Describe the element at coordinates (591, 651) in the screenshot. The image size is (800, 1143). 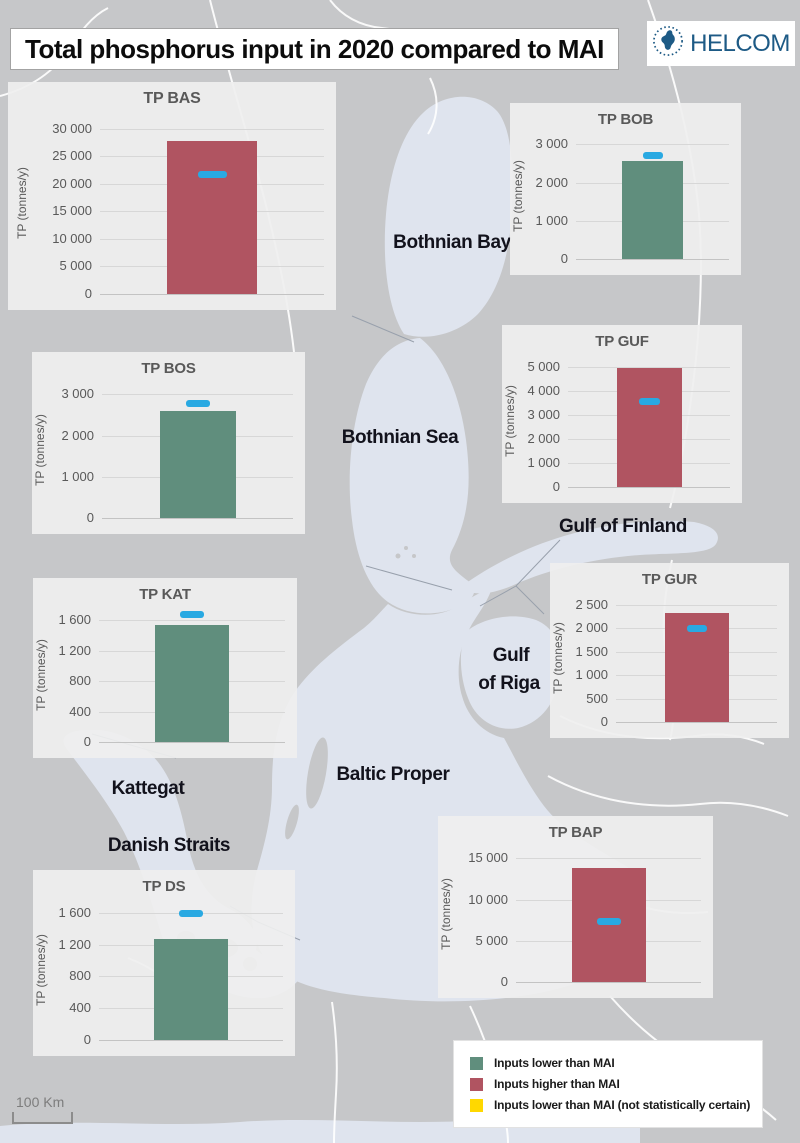
I see `tick-label-tp-gur-1500: 1 500` at that location.